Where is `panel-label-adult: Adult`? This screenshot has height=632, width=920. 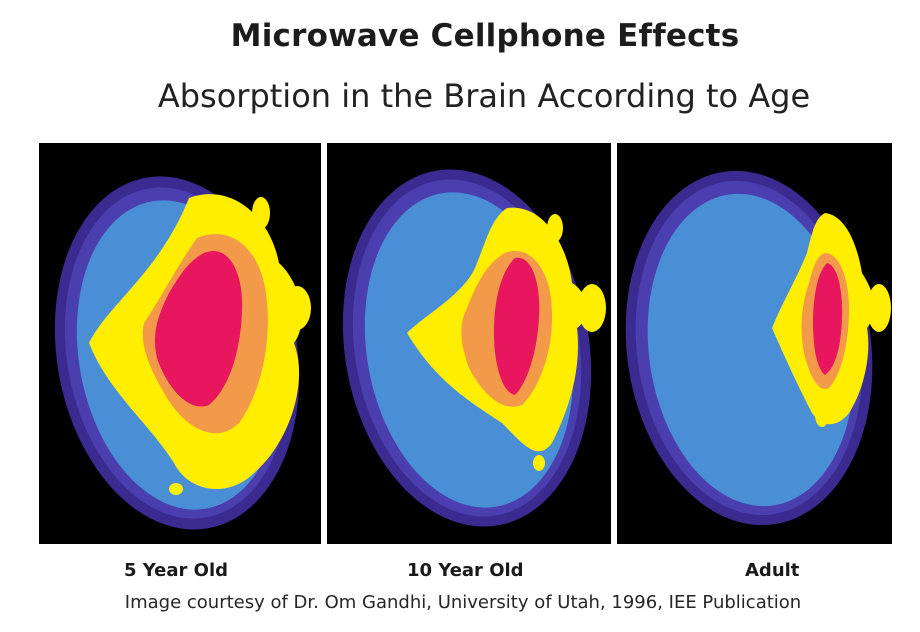 panel-label-adult: Adult is located at coordinates (772, 570).